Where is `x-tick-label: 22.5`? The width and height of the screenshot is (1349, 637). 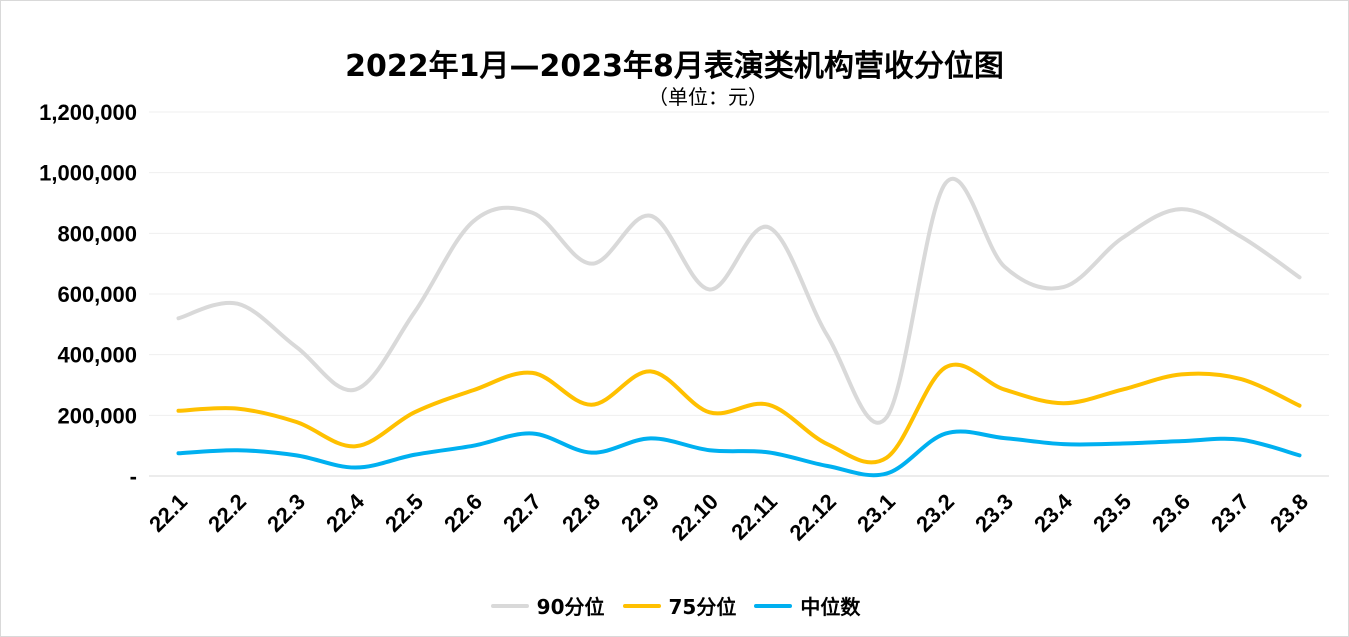
x-tick-label: 22.5 is located at coordinates (404, 513).